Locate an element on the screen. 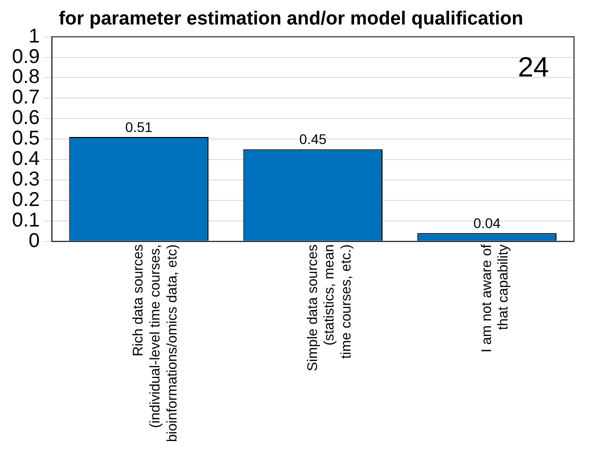 The image size is (594, 453). y-tick-label: 0.5 is located at coordinates (26, 139).